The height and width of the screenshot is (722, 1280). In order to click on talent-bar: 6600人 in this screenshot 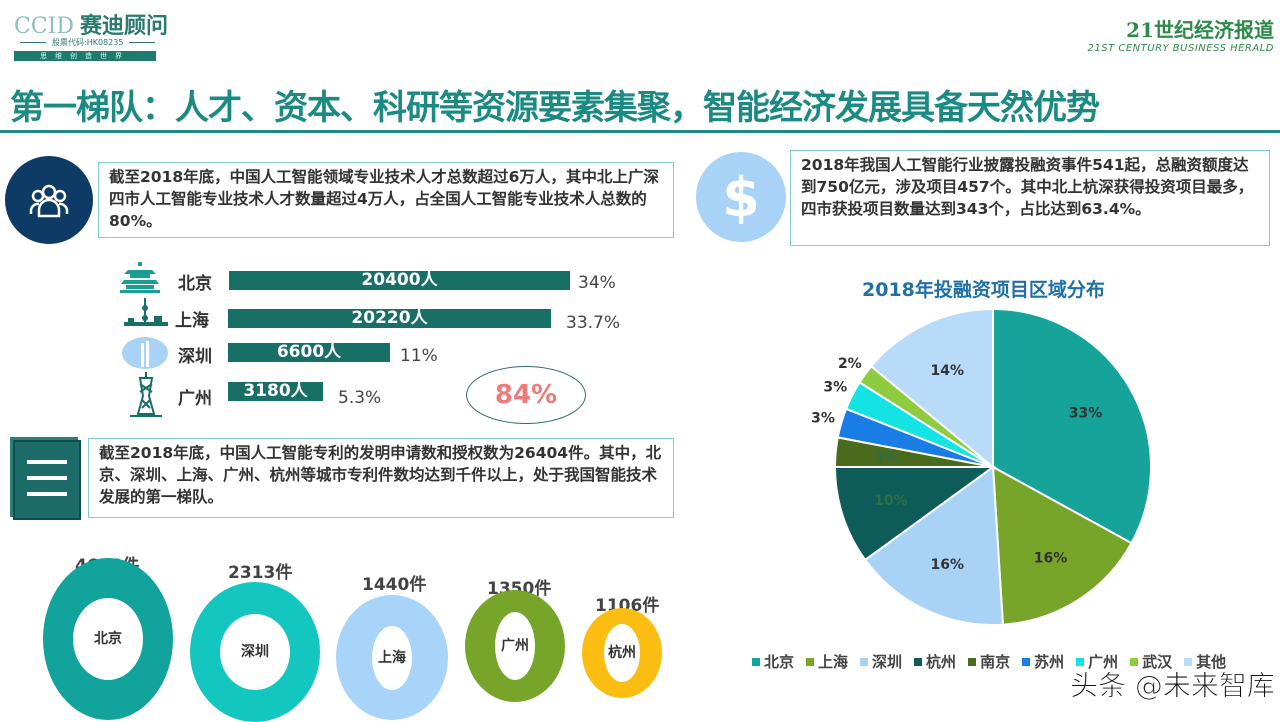, I will do `click(309, 352)`.